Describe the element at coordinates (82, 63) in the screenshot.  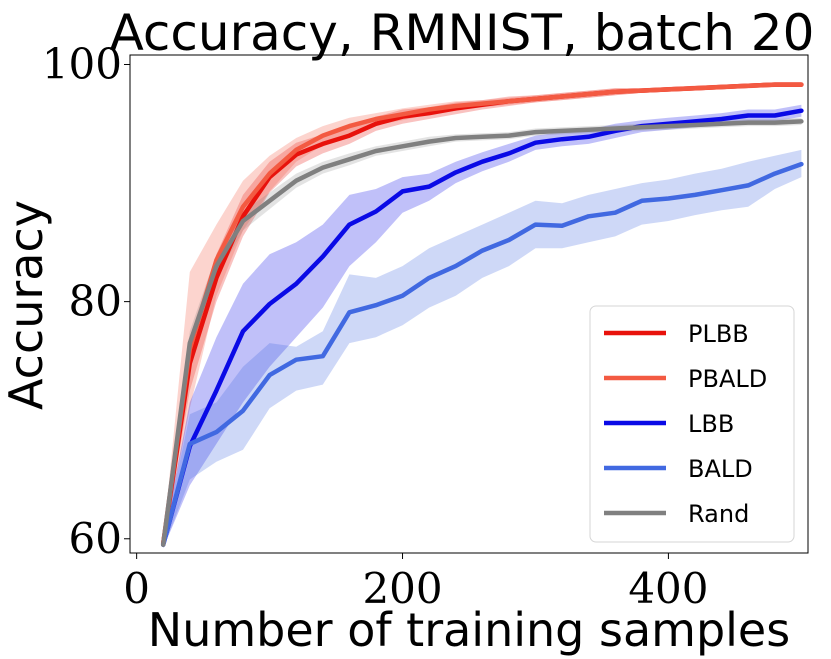
I see `y-tick-label: 100` at that location.